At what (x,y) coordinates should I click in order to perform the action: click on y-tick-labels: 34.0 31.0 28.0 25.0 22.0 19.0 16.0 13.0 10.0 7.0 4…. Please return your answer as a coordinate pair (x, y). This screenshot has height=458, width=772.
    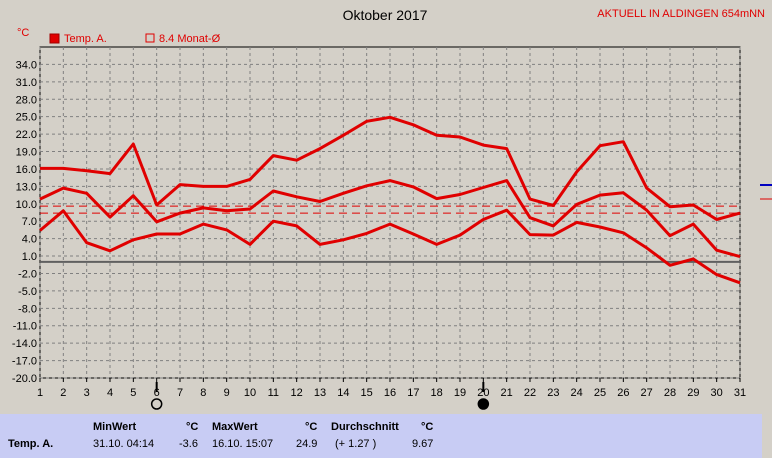
    Looking at the image, I should click on (24, 222).